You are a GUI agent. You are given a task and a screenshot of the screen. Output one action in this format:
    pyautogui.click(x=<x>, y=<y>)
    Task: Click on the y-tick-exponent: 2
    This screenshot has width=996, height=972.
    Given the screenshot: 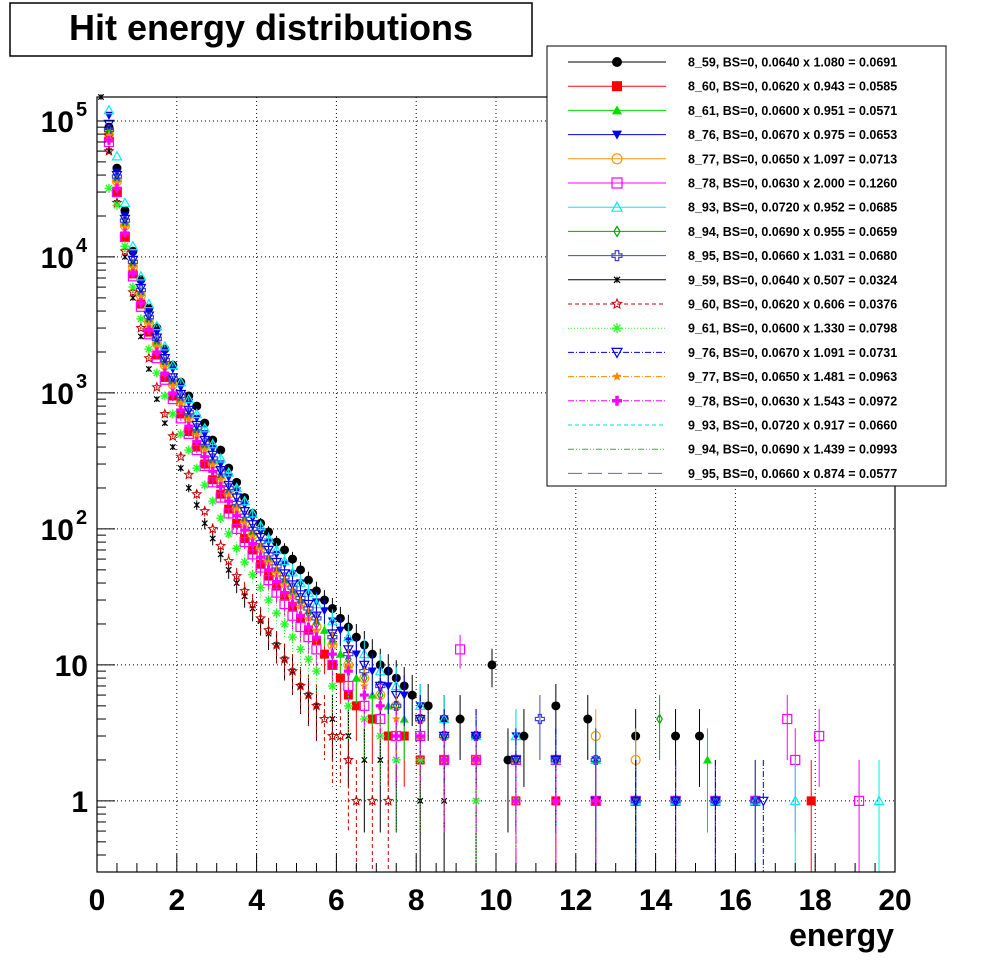 What is the action you would take?
    pyautogui.click(x=81, y=518)
    